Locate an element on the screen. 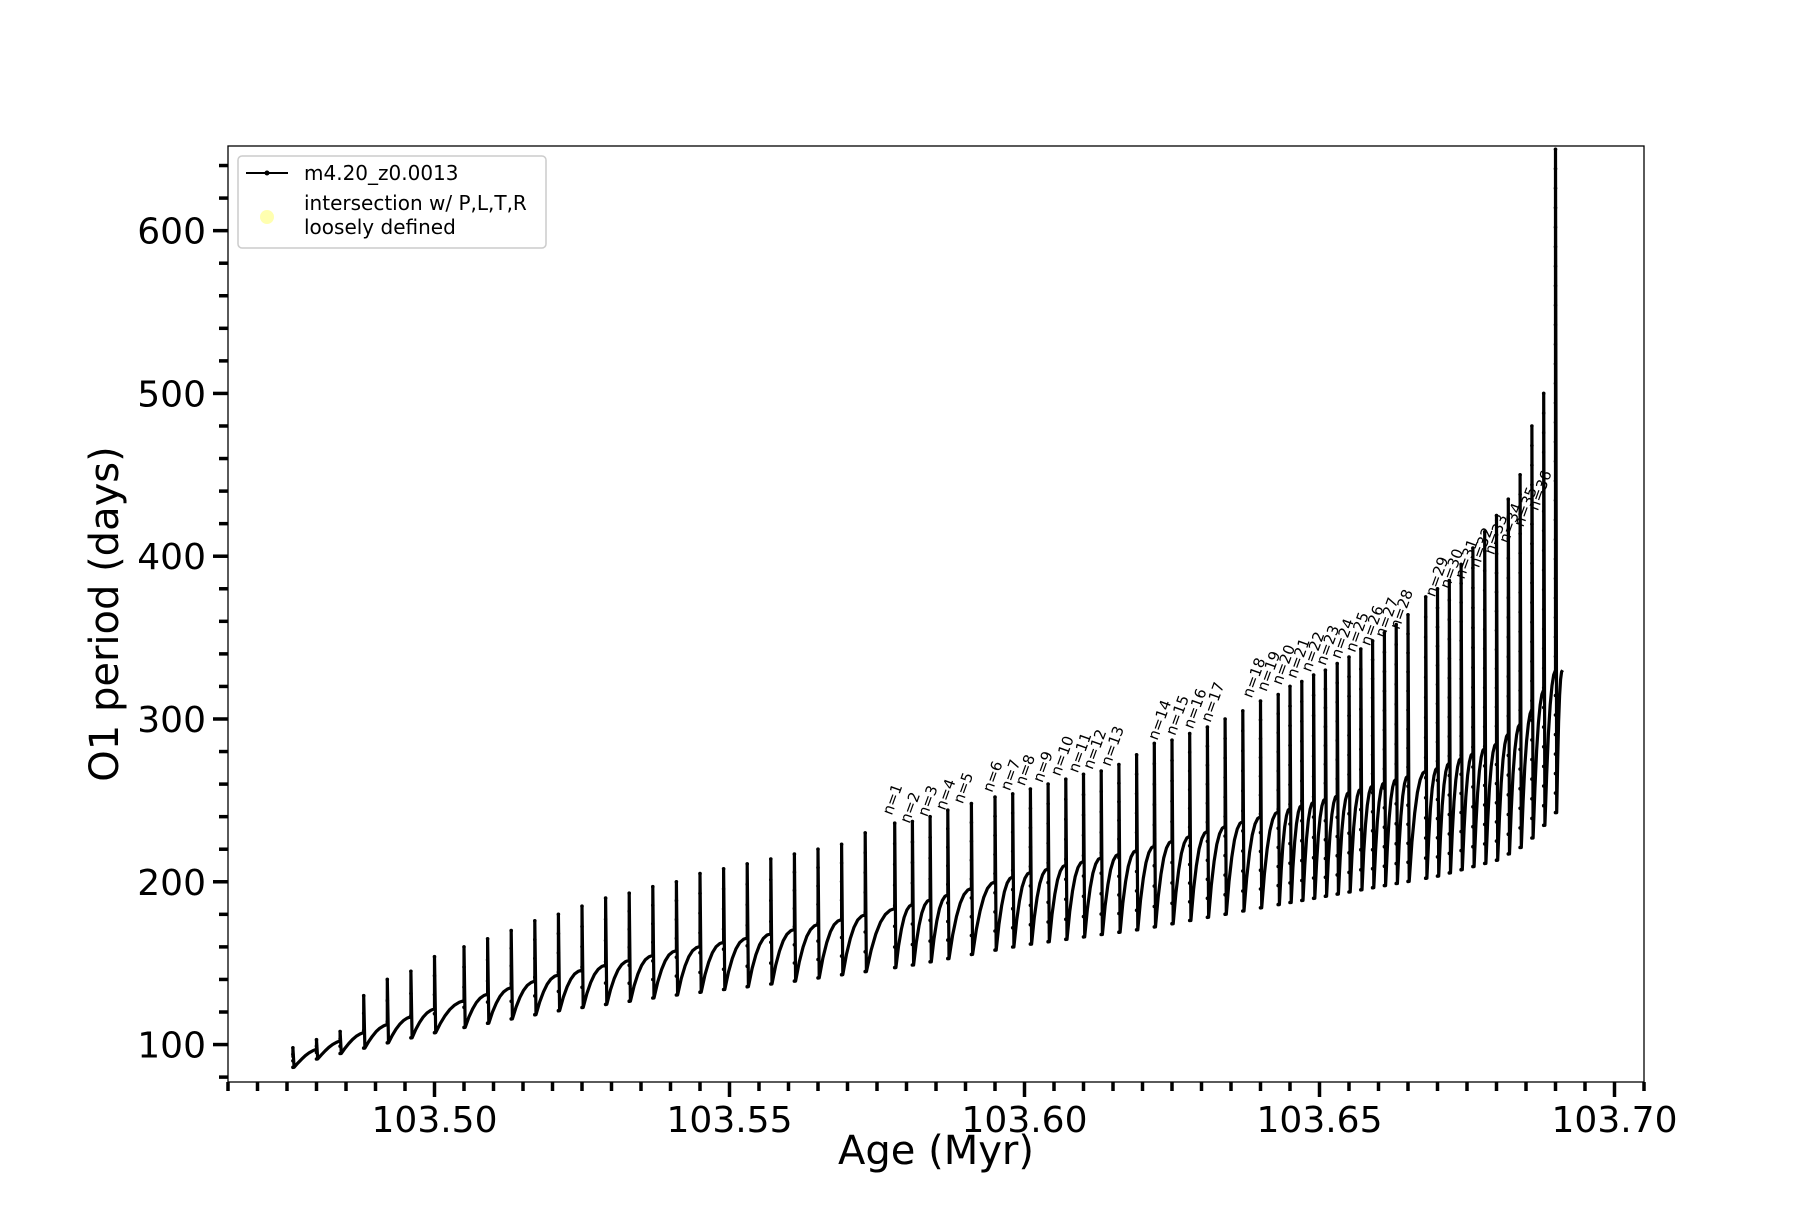 The width and height of the screenshot is (1800, 1205). legend-intersection-label-line2: loosely defined is located at coordinates (380, 227).